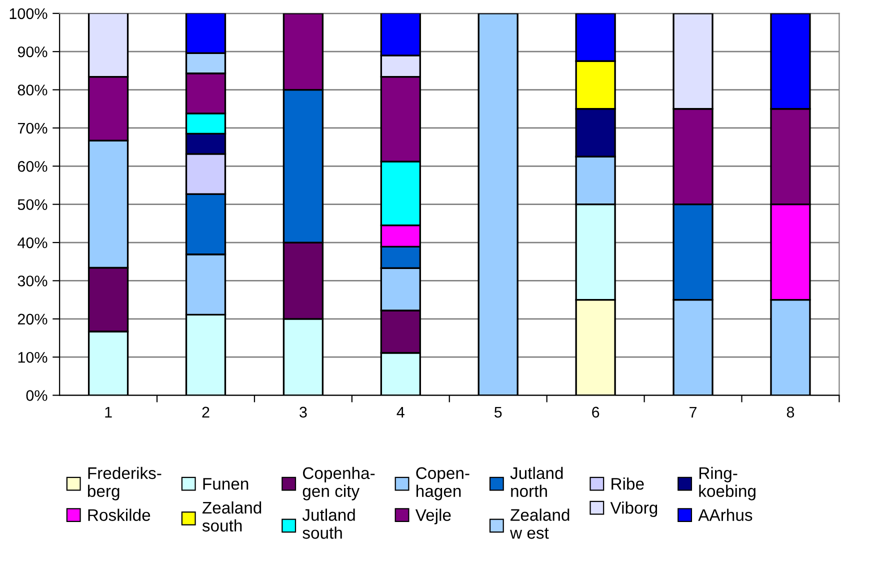 The image size is (876, 583). Describe the element at coordinates (540, 523) in the screenshot. I see `legend-label: Zealand w est` at that location.